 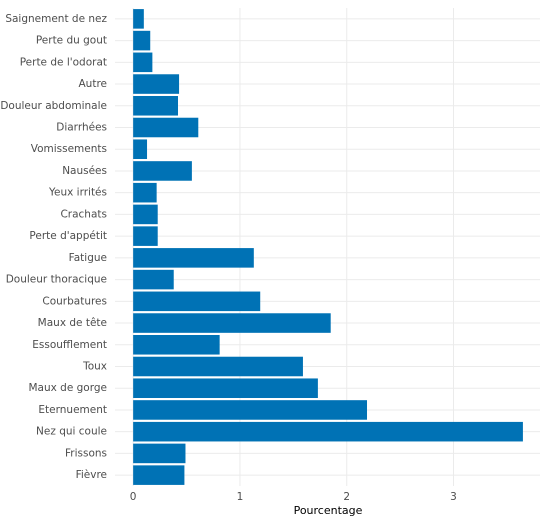 I want to click on y-tick-label: Perte de l'odorat, so click(x=63, y=62).